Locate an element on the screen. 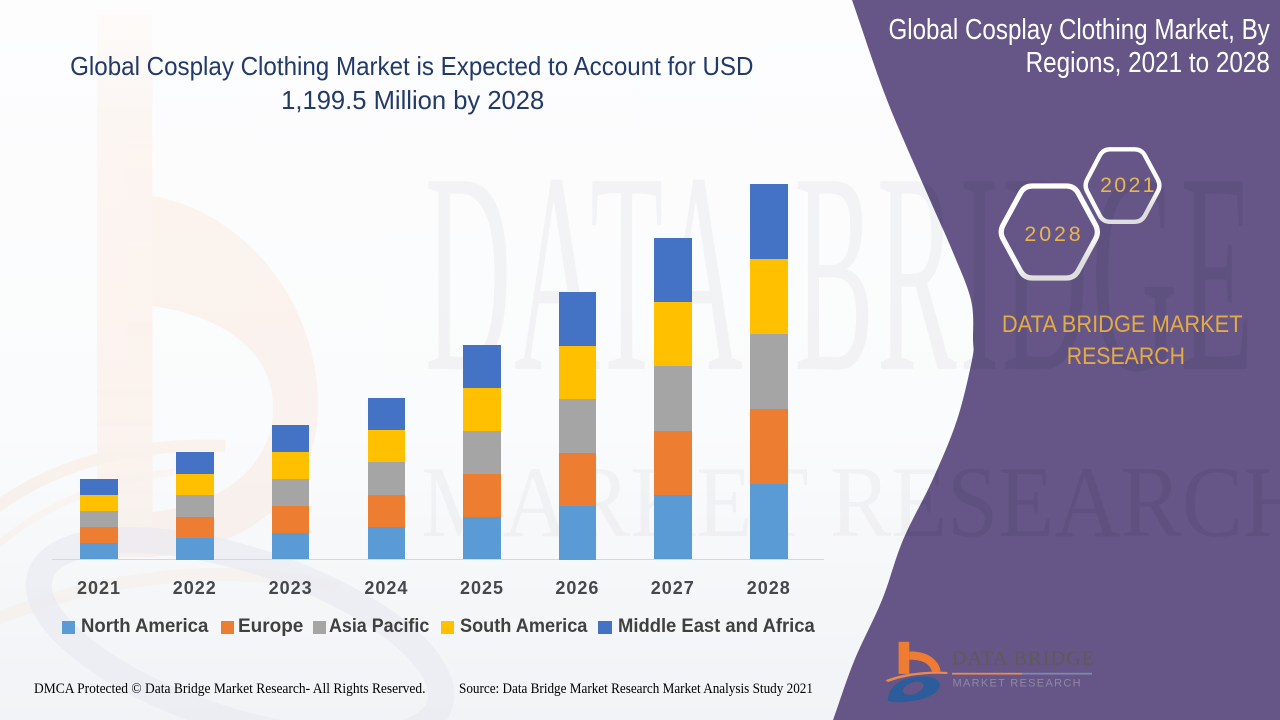  svg-text: MARKET RESEARCH is located at coordinates (1017, 684).